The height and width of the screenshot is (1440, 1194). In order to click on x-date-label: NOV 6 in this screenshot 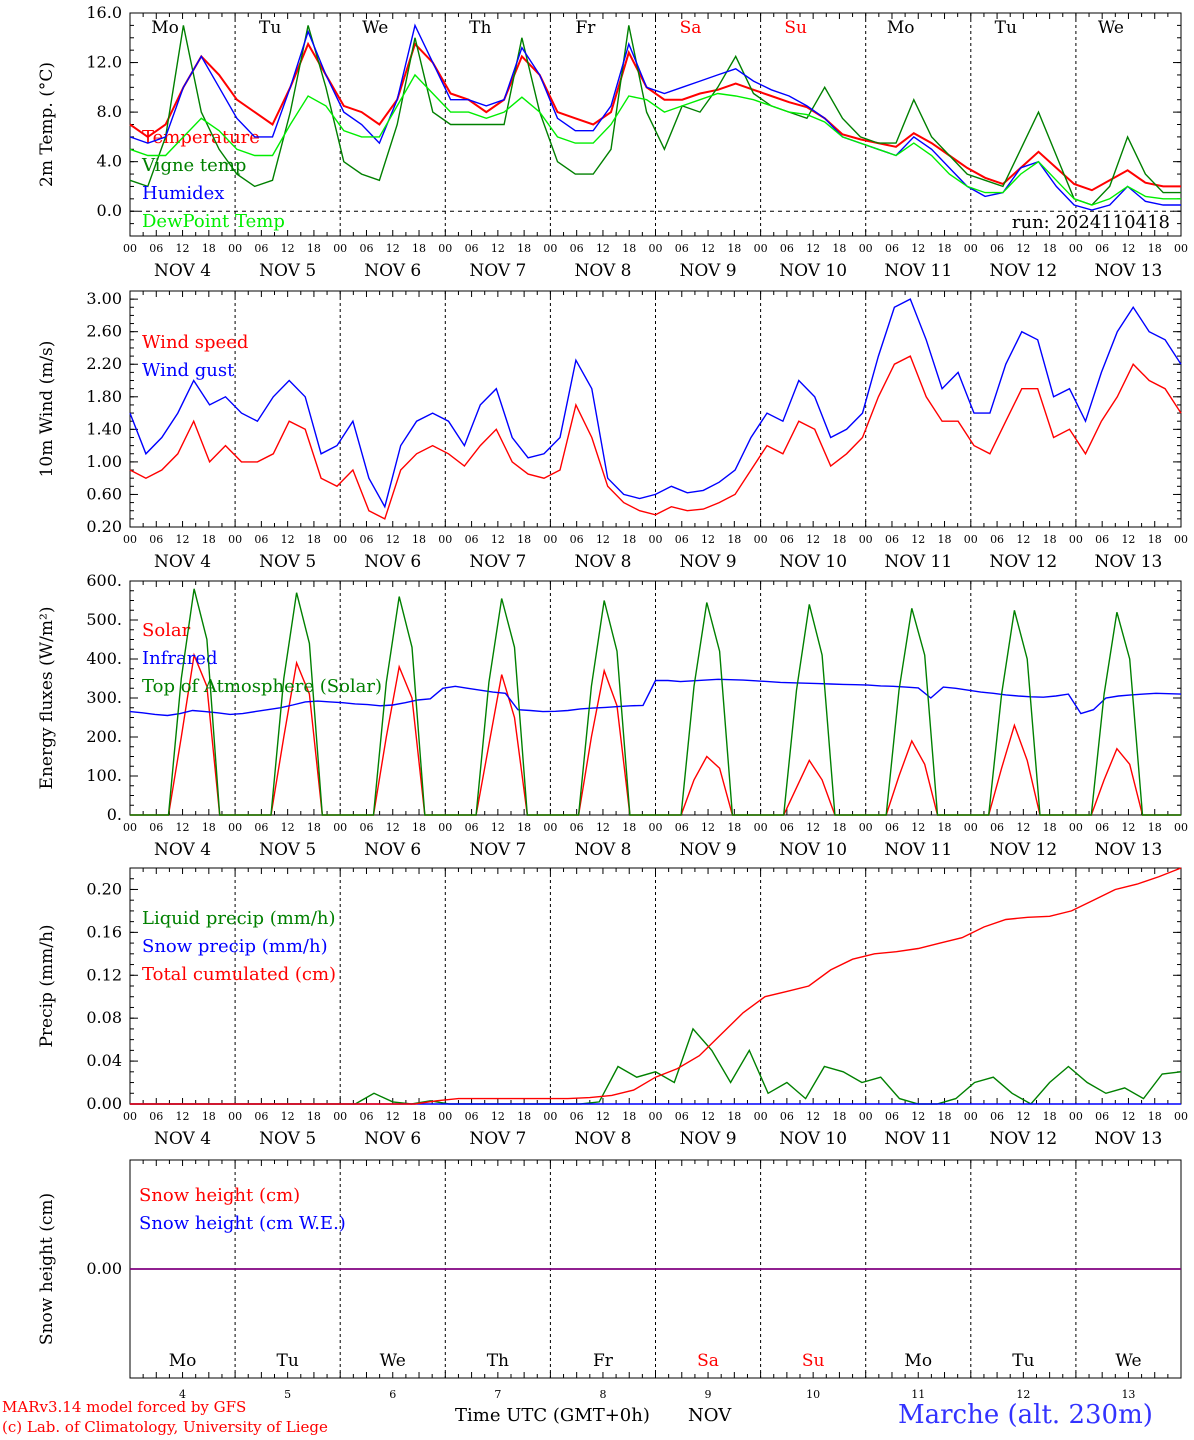, I will do `click(392, 562)`.